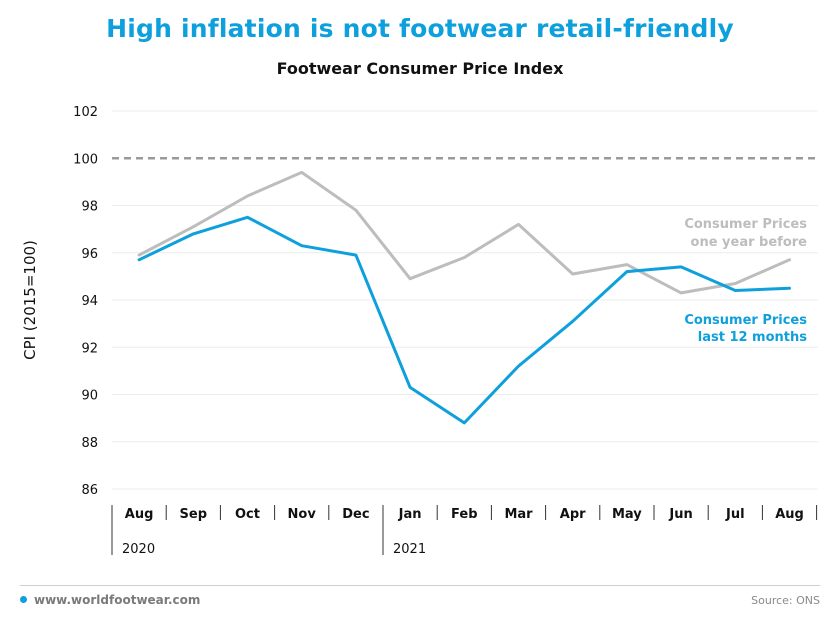 This screenshot has height=624, width=840. I want to click on y-tick-label: 98, so click(89, 207).